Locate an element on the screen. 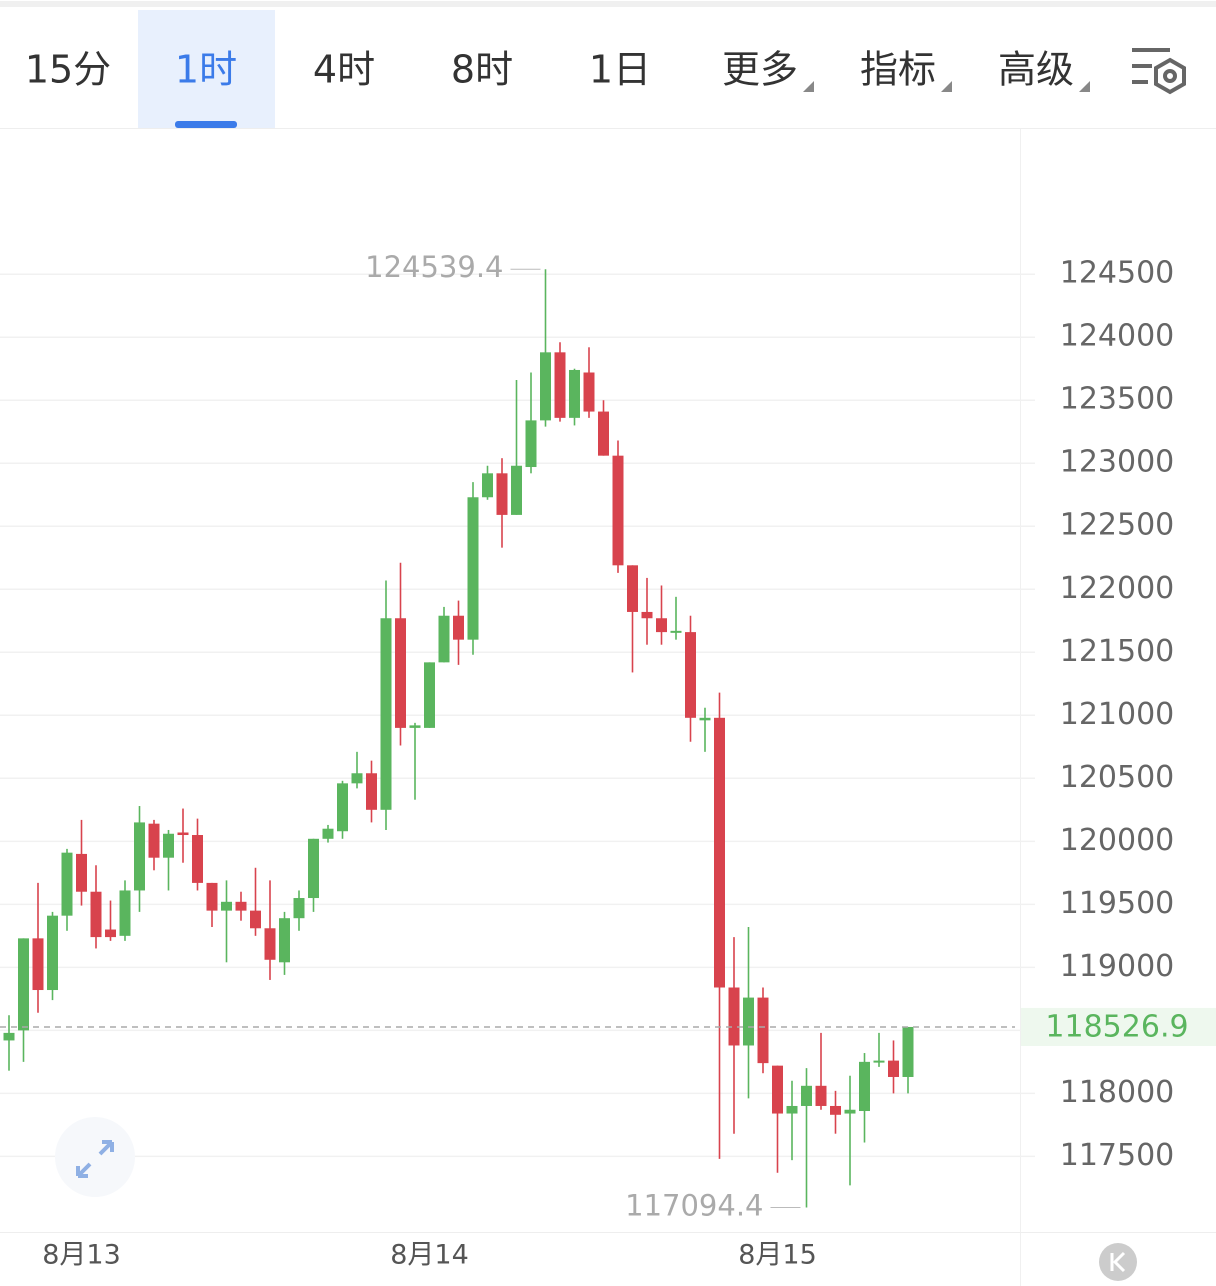 The image size is (1216, 1286). x-tick-label: 8月13 is located at coordinates (81, 1255).